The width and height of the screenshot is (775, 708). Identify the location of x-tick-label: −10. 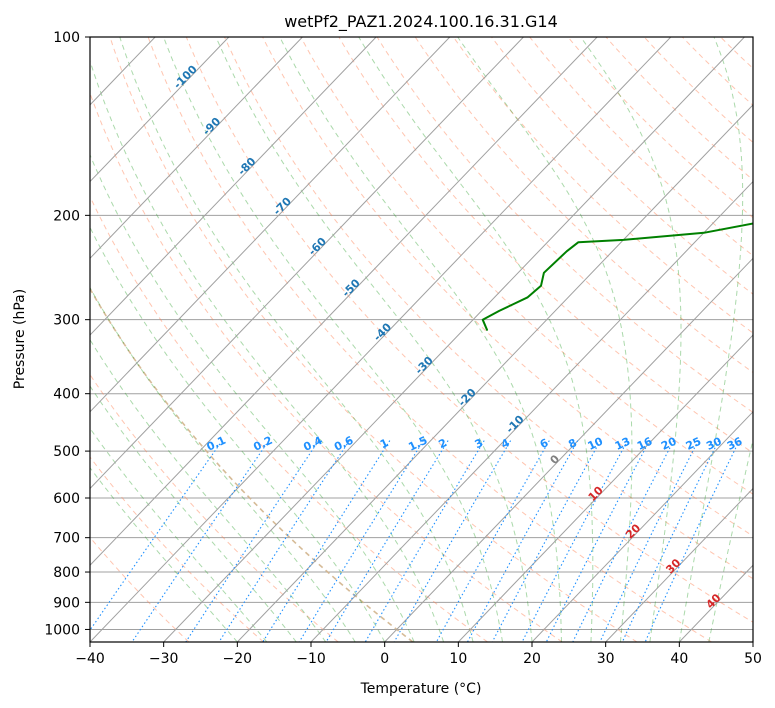
(311, 659).